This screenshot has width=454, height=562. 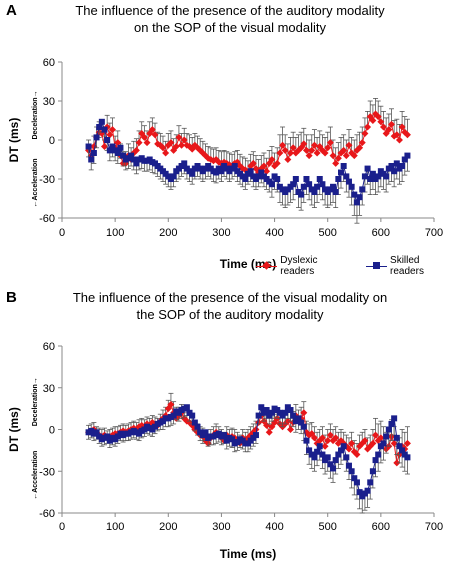 What do you see at coordinates (248, 264) in the screenshot?
I see `chart-a-x-label: Time (ms)` at bounding box center [248, 264].